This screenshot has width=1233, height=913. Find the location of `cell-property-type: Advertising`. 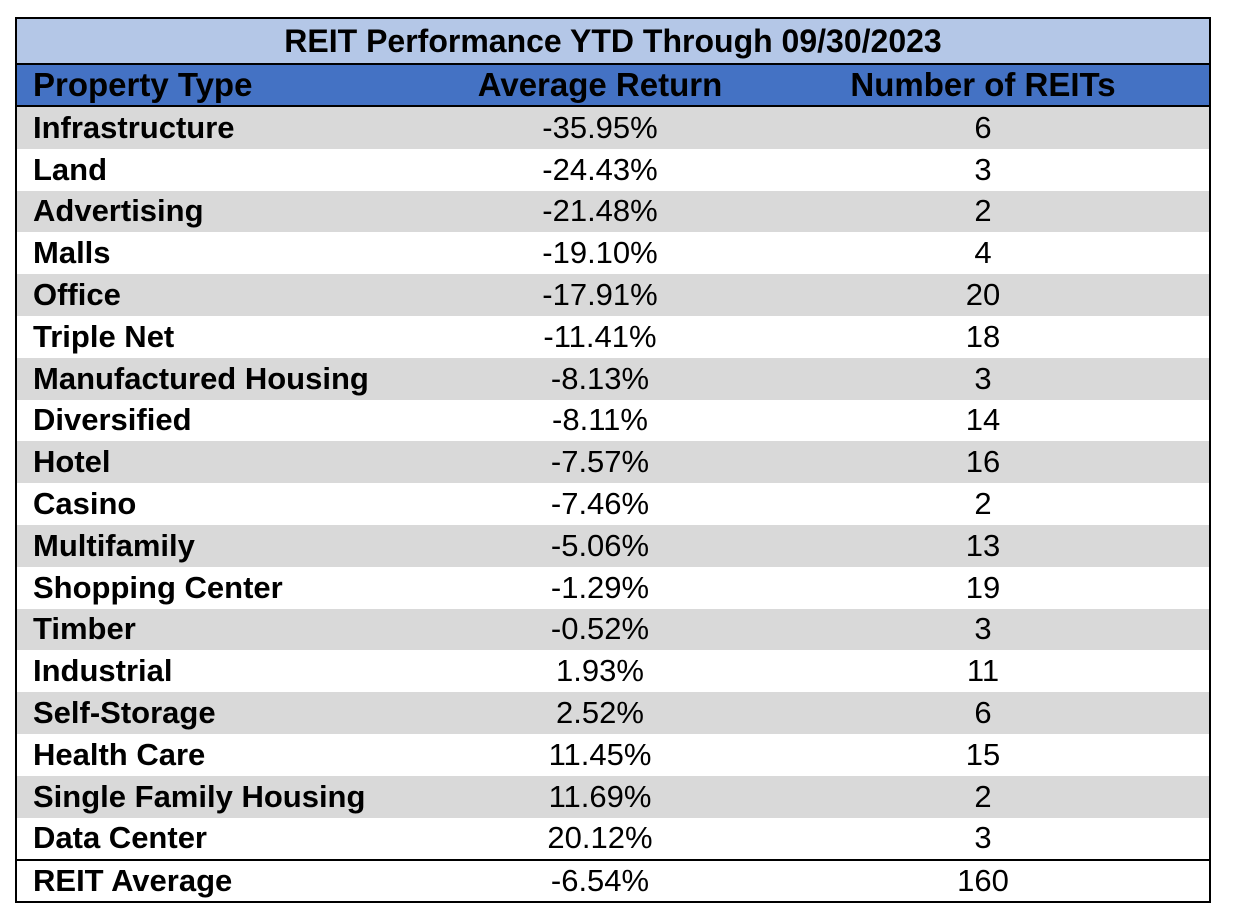

cell-property-type: Advertising is located at coordinates (118, 211).